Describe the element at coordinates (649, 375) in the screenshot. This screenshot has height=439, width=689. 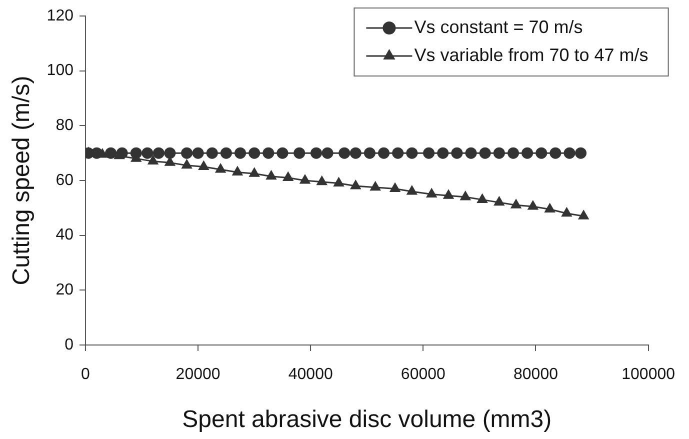
I see `x-tick-label: 100000` at that location.